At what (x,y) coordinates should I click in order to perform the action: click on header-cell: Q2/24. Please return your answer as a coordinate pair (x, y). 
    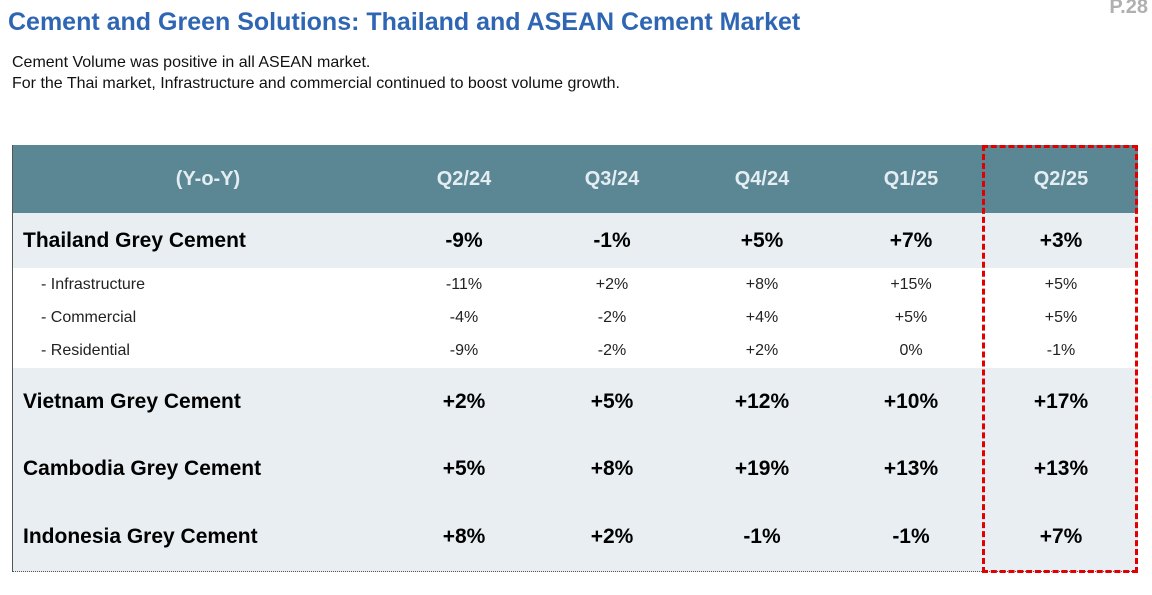
    Looking at the image, I should click on (464, 178).